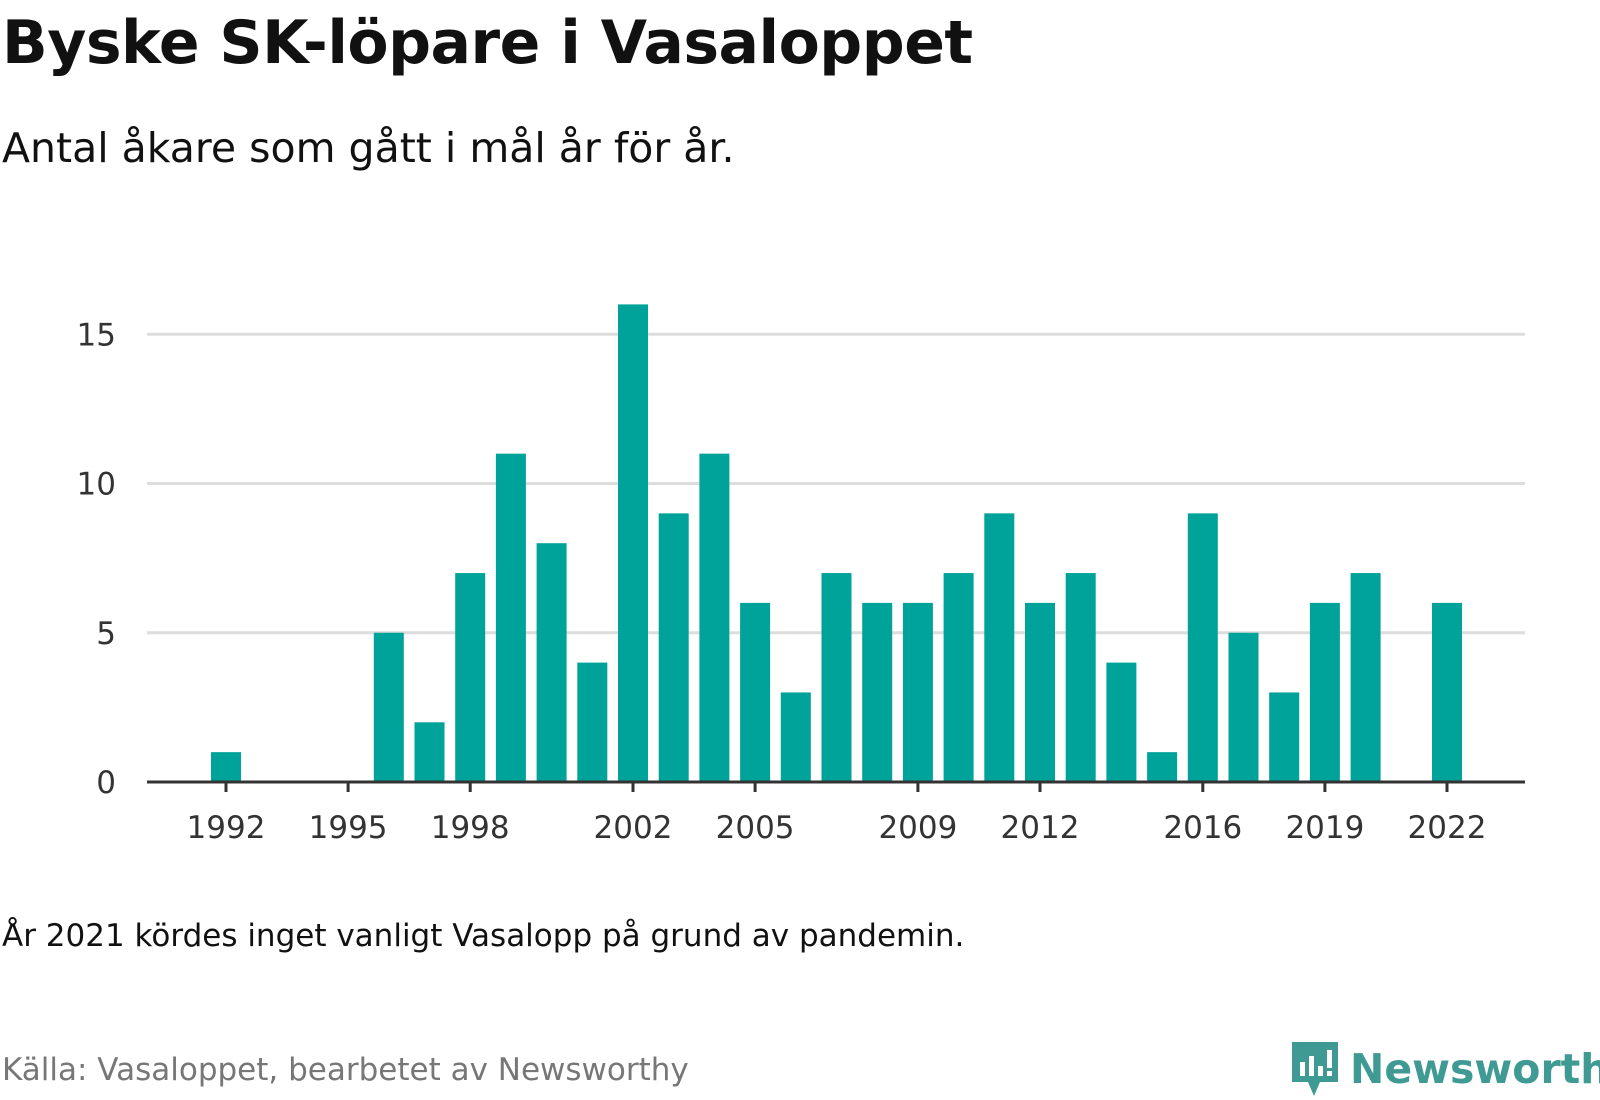 The image size is (1600, 1100). Describe the element at coordinates (510, 617) in the screenshot. I see `bar-1999` at that location.